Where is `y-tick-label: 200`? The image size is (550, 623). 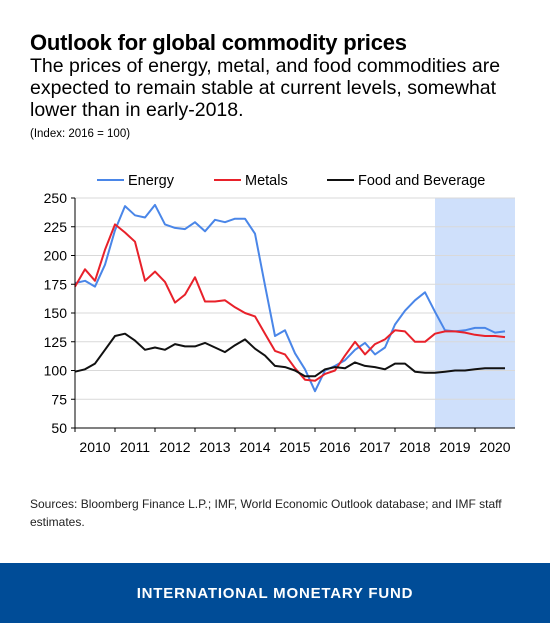
y-tick-label: 200 is located at coordinates (56, 256).